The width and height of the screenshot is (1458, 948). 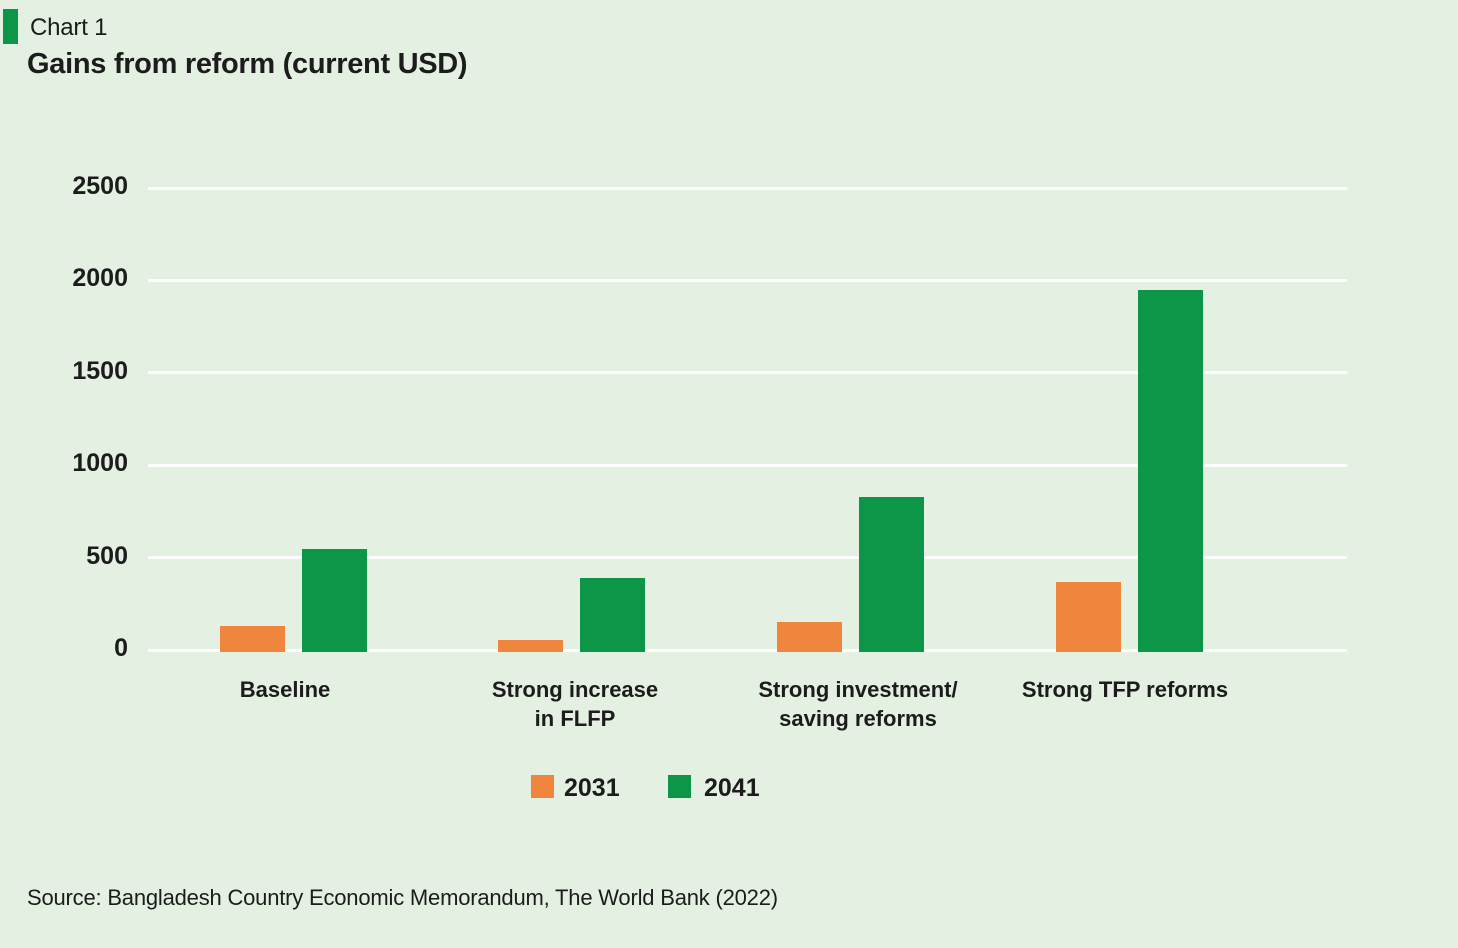 What do you see at coordinates (858, 704) in the screenshot?
I see `x-category-label-2: Strong investment/ saving reforms` at bounding box center [858, 704].